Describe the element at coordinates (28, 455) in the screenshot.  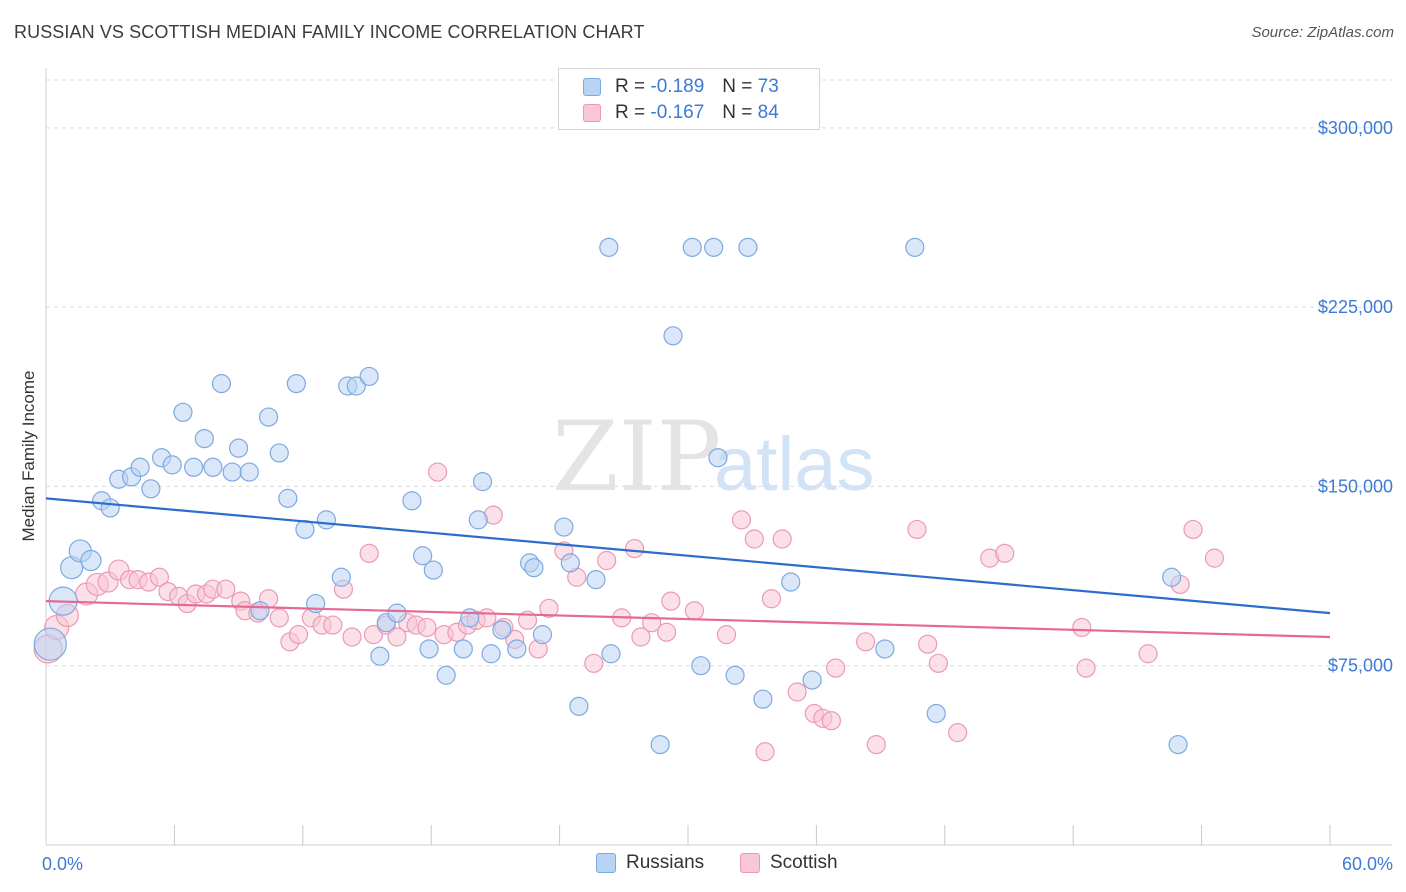
I see `y-axis-label: Median Family Income` at that location.